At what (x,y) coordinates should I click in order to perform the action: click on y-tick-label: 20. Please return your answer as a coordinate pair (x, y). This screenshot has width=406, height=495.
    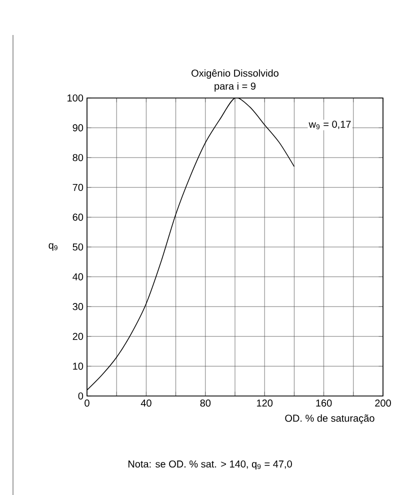
    Looking at the image, I should click on (78, 336).